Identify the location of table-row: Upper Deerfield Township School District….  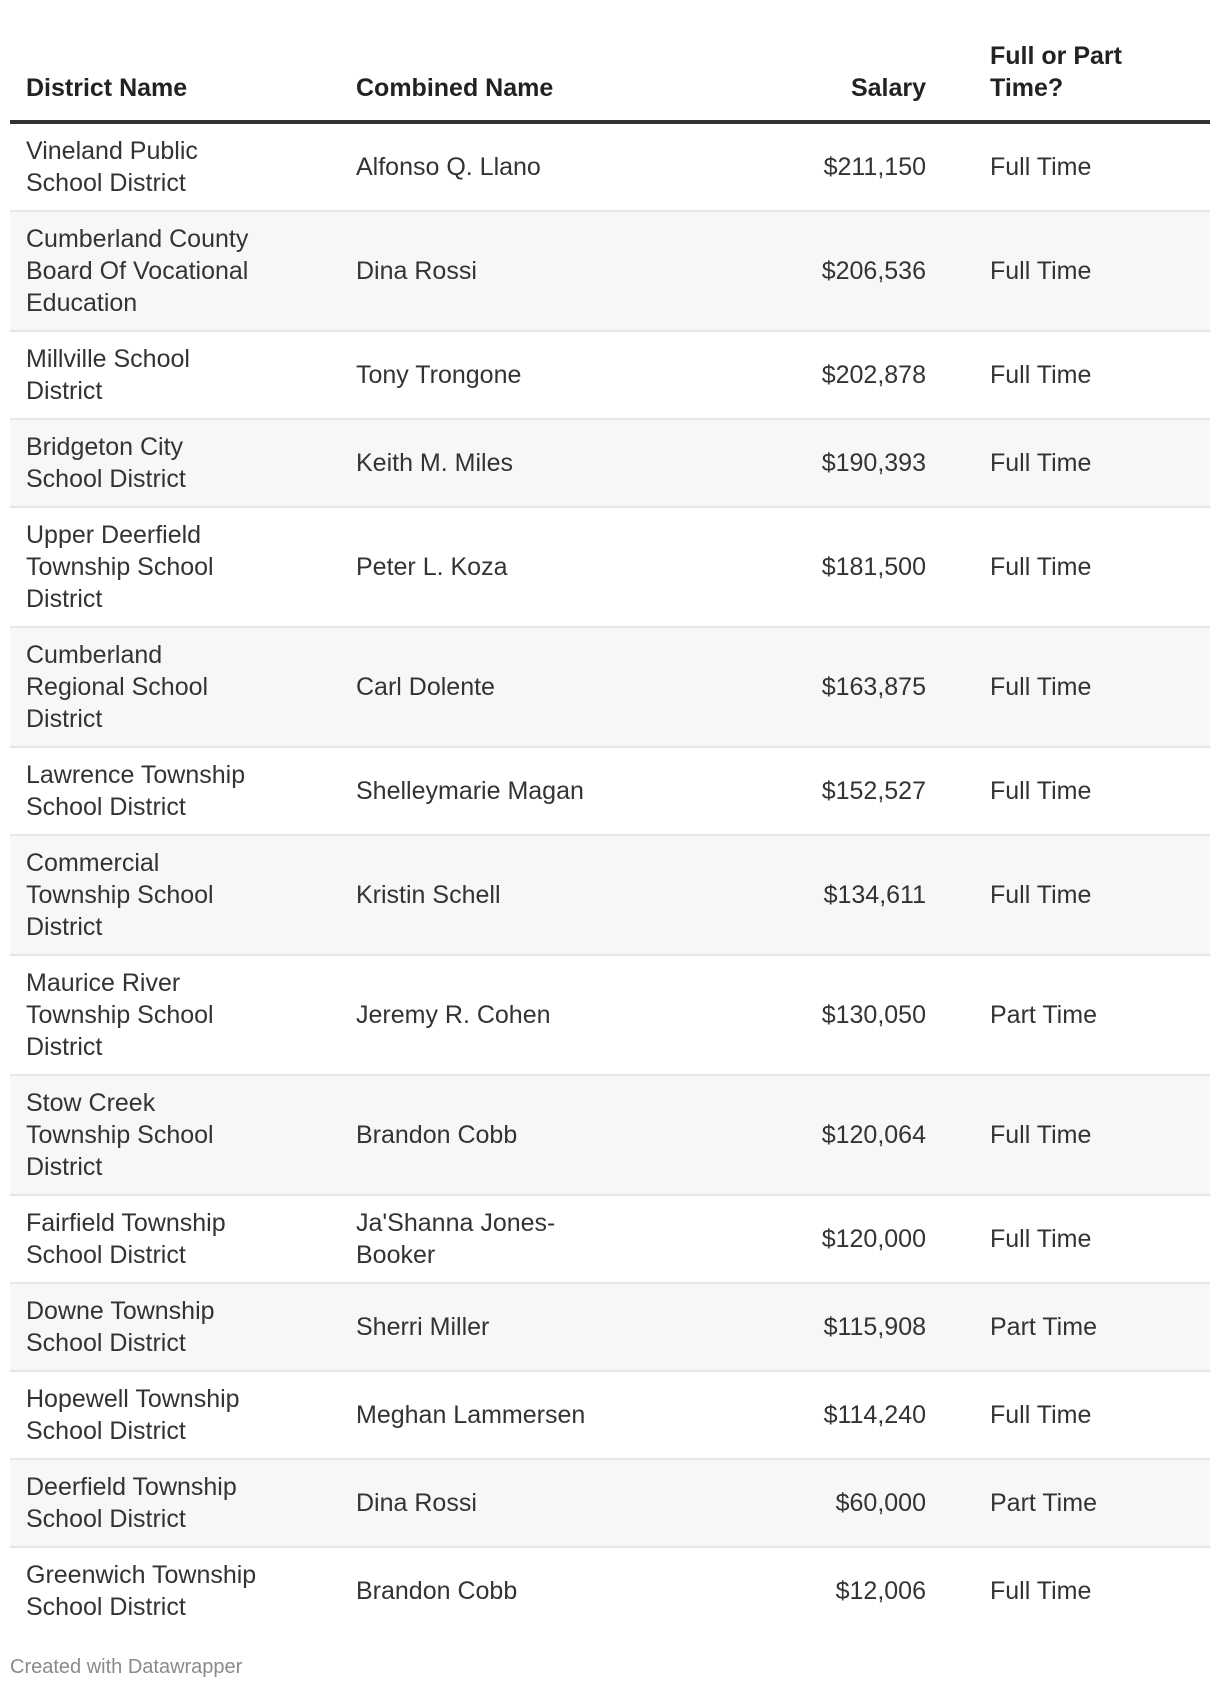
(610, 567).